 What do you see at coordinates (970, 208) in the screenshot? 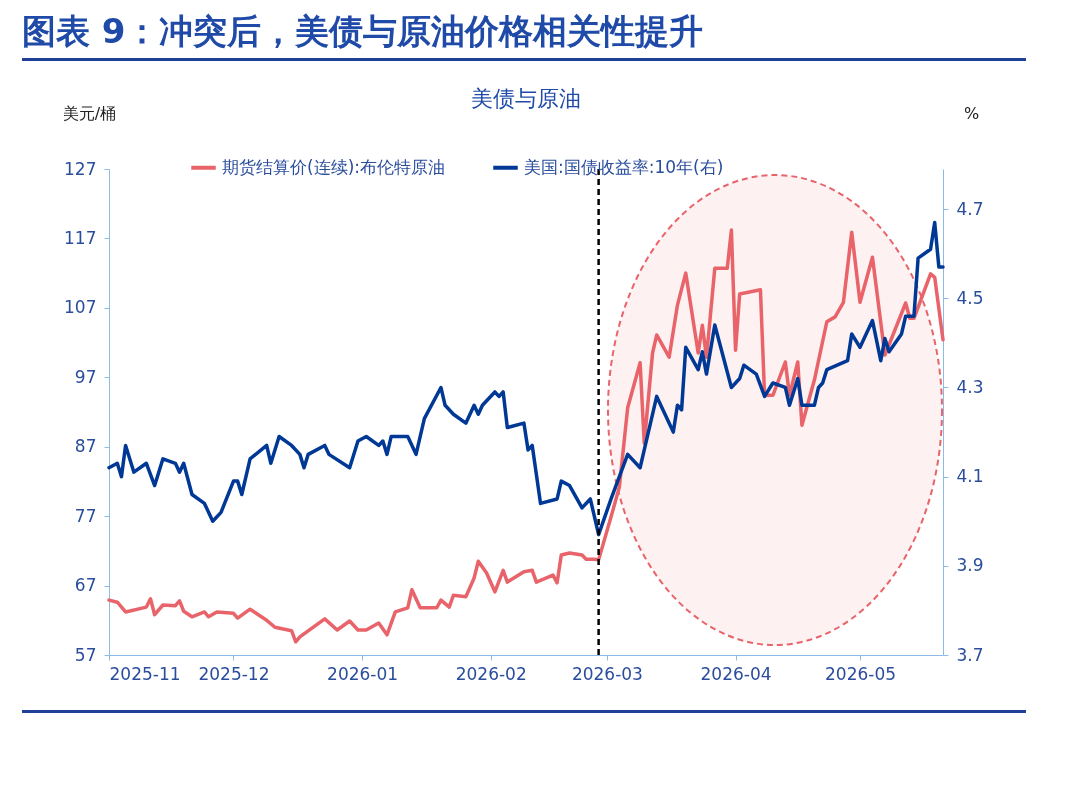
I see `y2-tick-label: 4.7` at bounding box center [970, 208].